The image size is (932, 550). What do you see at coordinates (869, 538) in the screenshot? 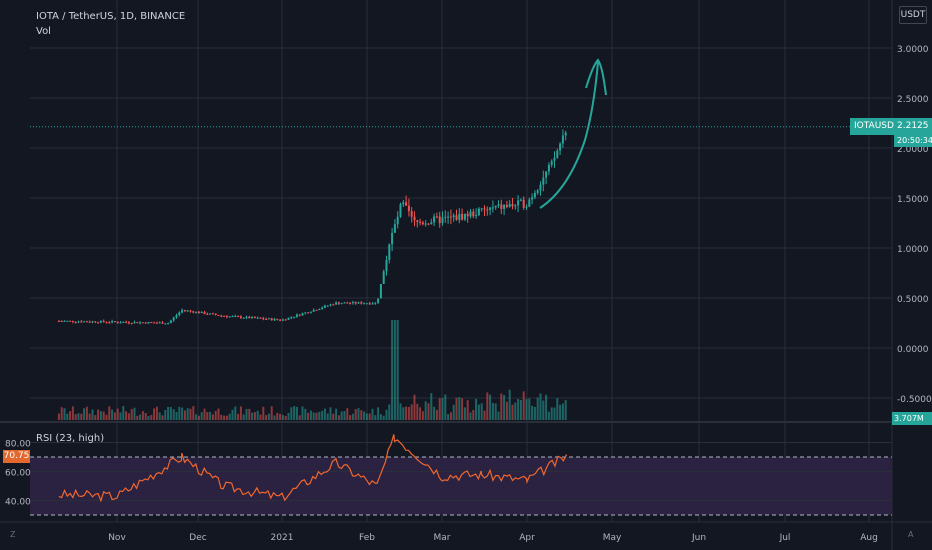
I see `time-axis-label: Aug` at bounding box center [869, 538].